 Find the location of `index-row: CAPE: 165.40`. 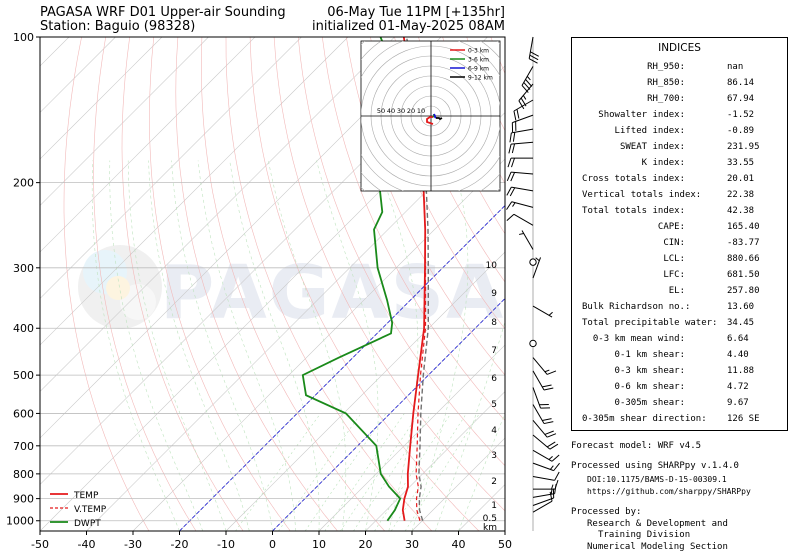

index-row: CAPE: 165.40 is located at coordinates (680, 229).